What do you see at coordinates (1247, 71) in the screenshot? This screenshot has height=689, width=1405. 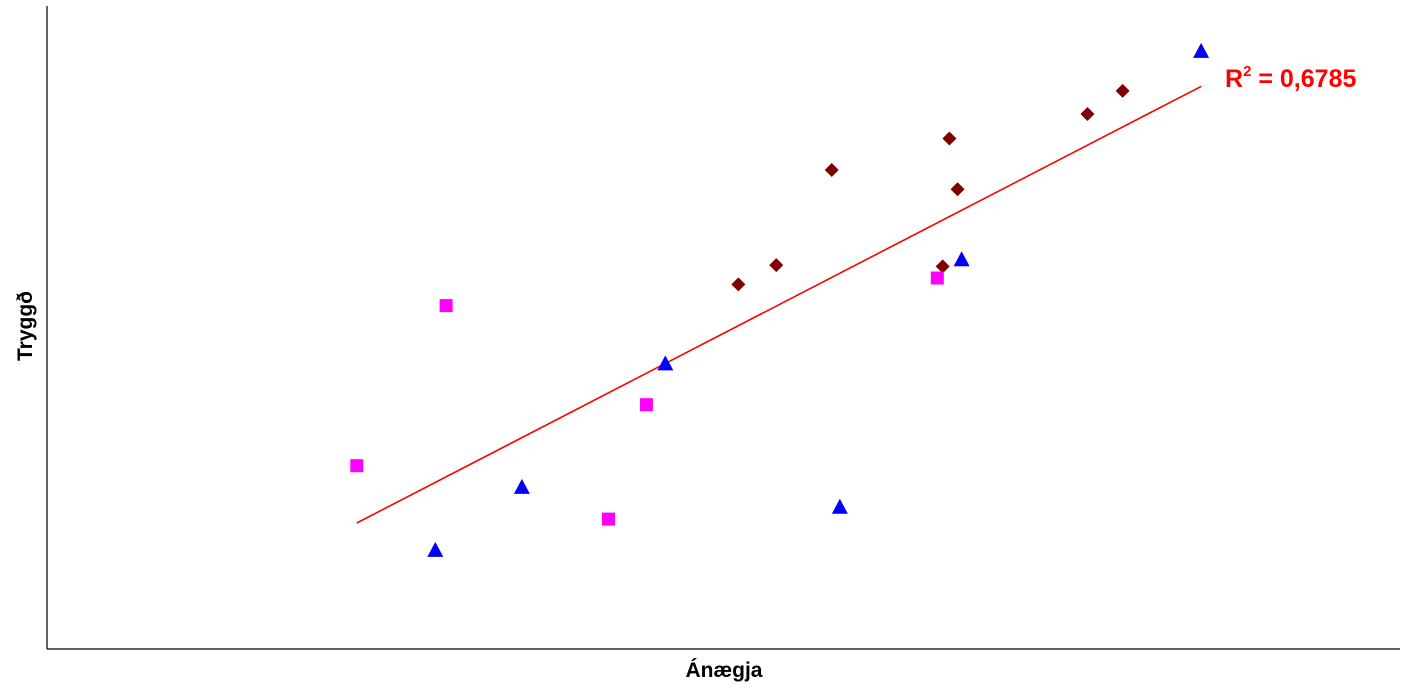 I see `r-squared-superscript: 2` at bounding box center [1247, 71].